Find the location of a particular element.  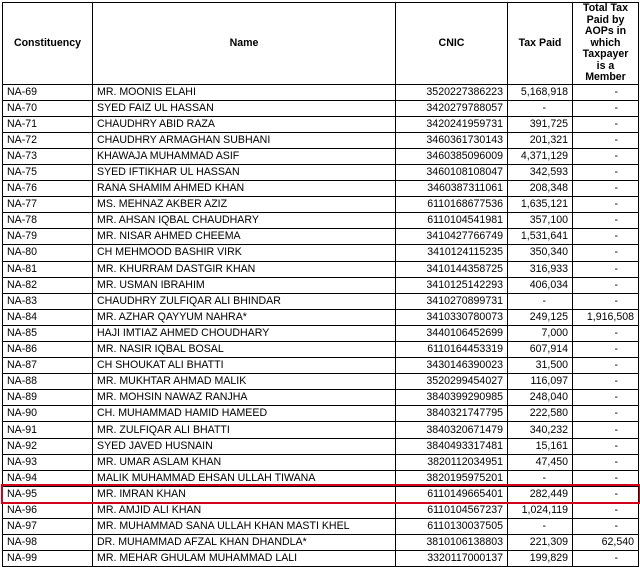

cell-name: CH SHOUKAT ALI BHATTI is located at coordinates (244, 366).